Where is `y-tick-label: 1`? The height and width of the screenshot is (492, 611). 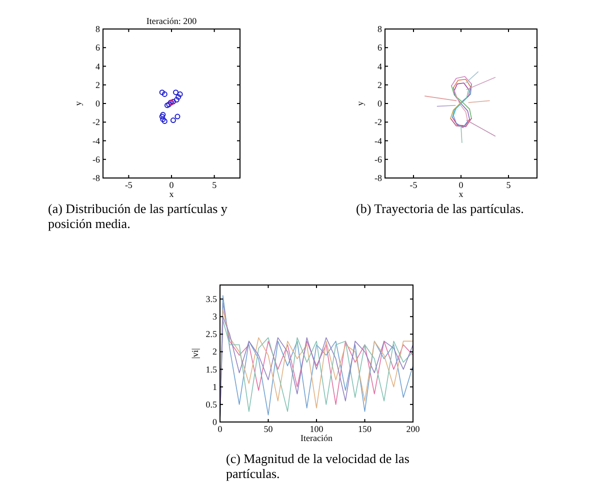
y-tick-label: 1 is located at coordinates (214, 387).